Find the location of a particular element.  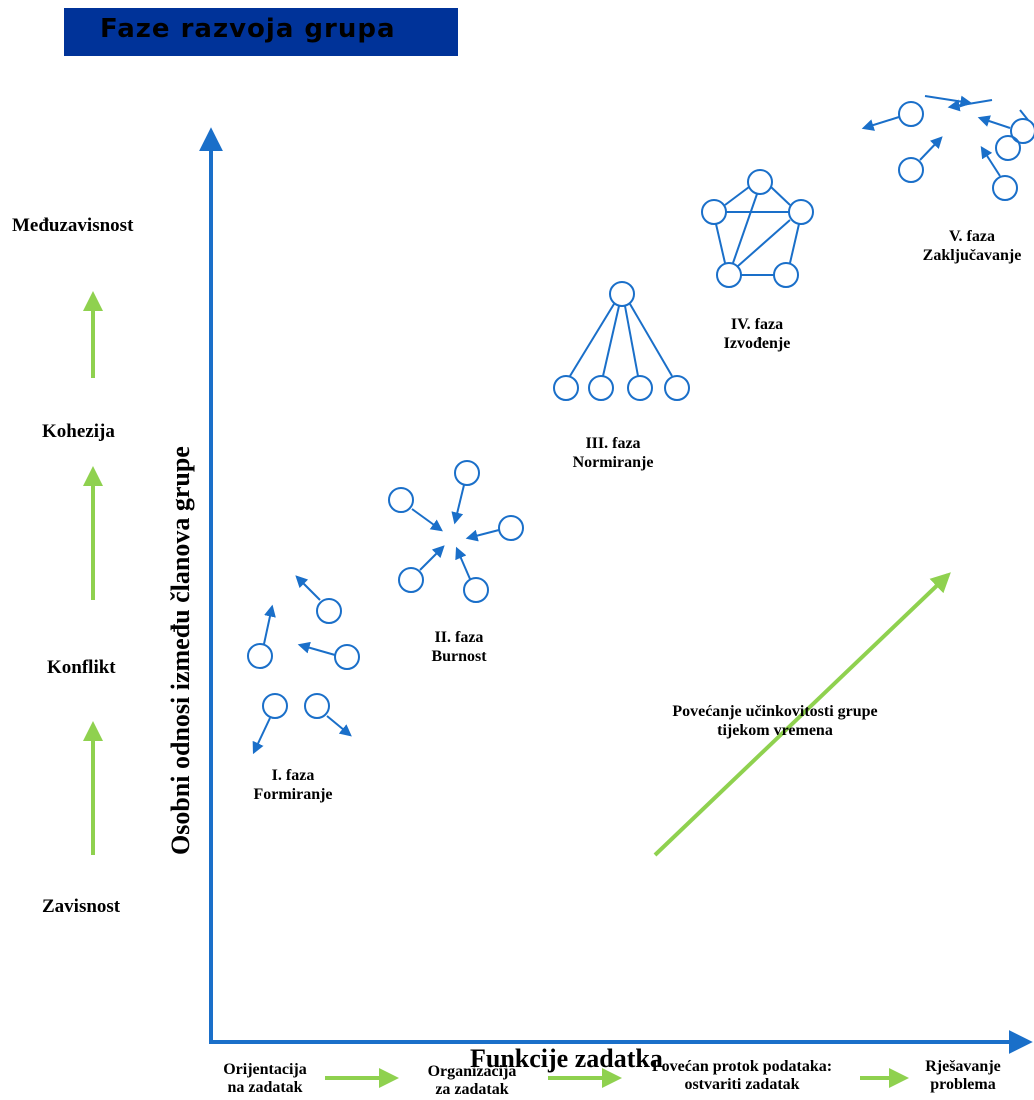

stage-label-zavisnost: Zavisnost is located at coordinates (81, 906).